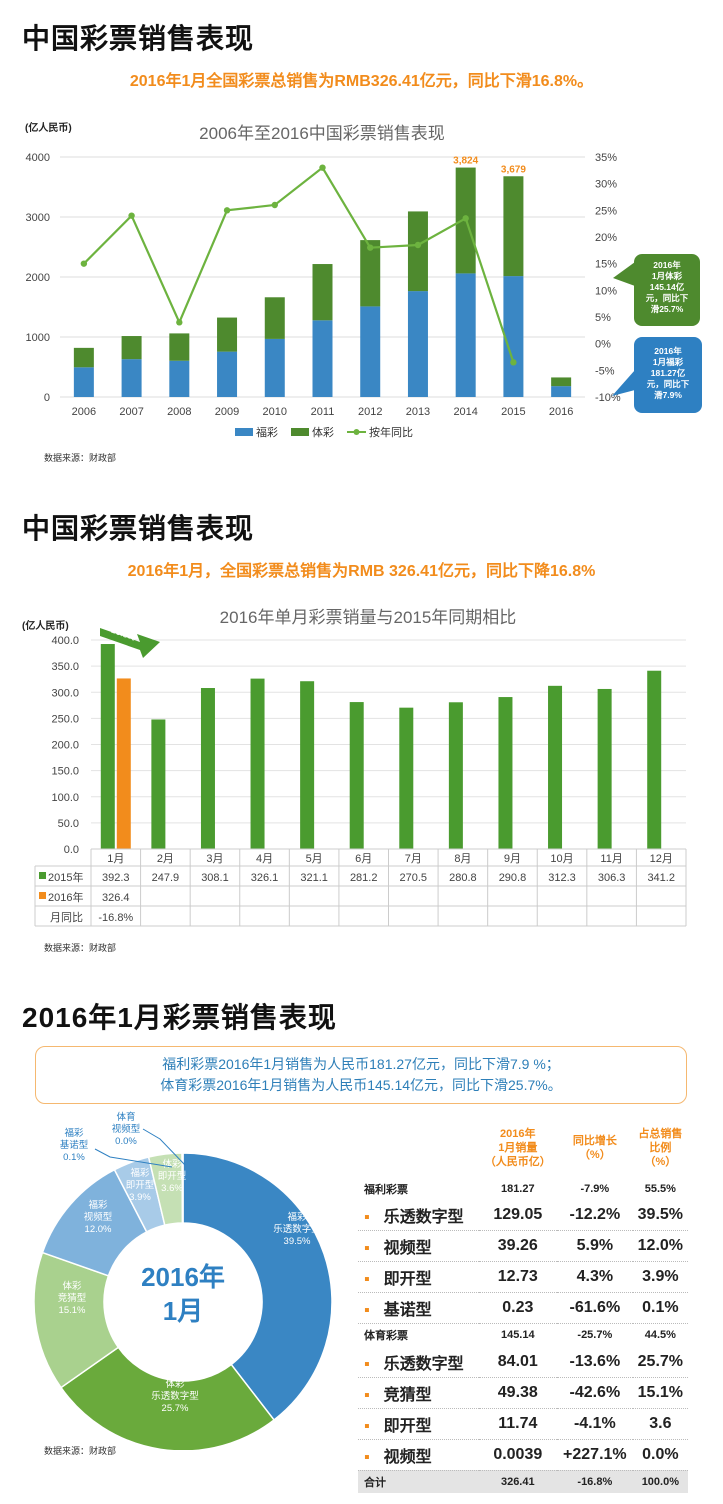 The width and height of the screenshot is (723, 1504). I want to click on sales-table-row: ▪ 乐透数字型 129.05 -12.2% 39.5%, so click(523, 1215).